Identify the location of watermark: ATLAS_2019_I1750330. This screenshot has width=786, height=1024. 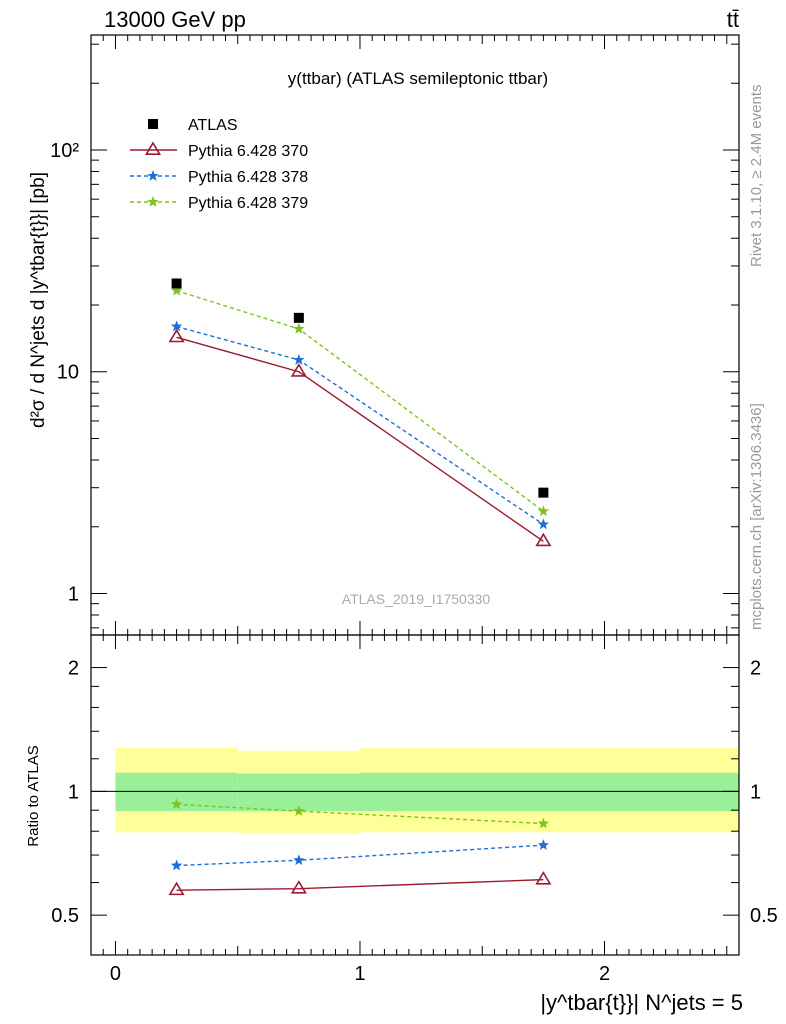
(416, 599).